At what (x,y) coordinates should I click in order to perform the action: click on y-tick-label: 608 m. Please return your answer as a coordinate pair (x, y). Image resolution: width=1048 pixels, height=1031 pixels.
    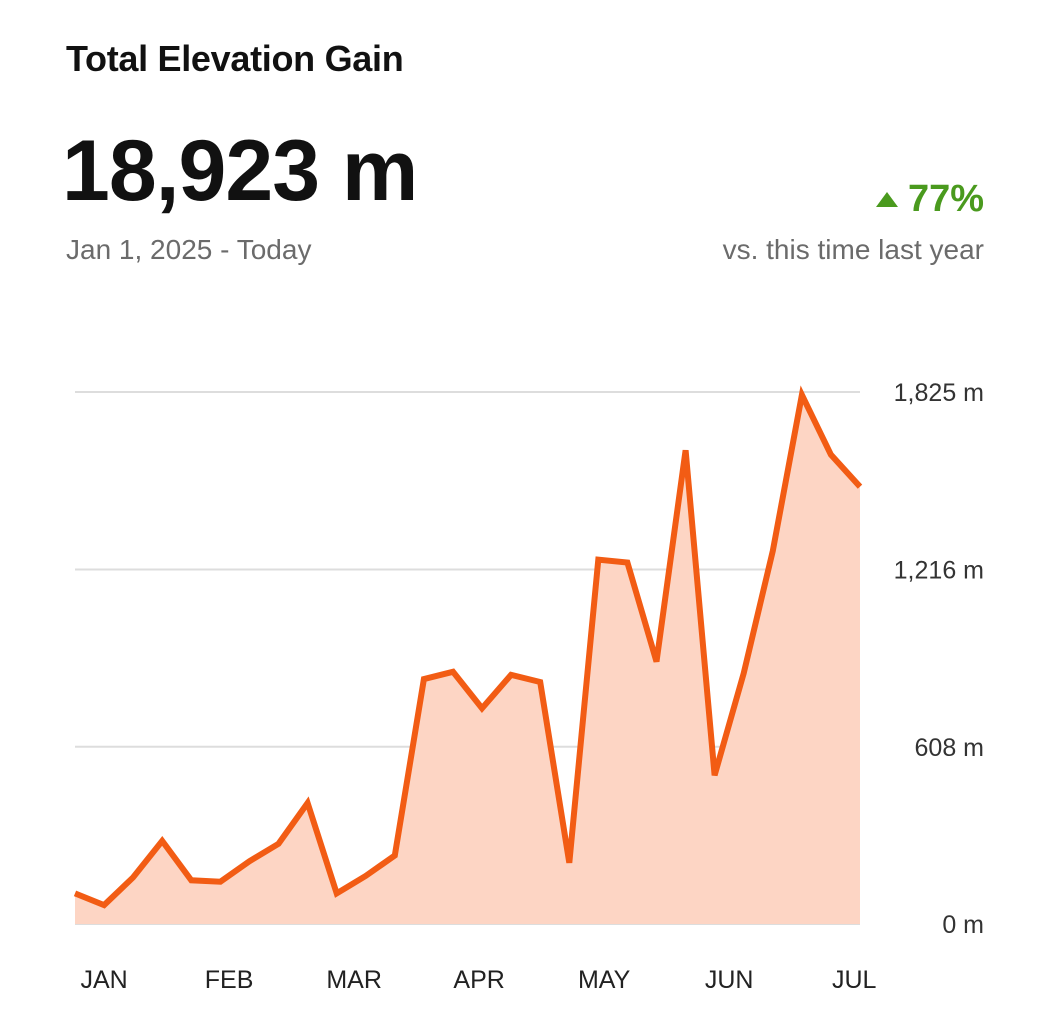
    Looking at the image, I should click on (949, 748).